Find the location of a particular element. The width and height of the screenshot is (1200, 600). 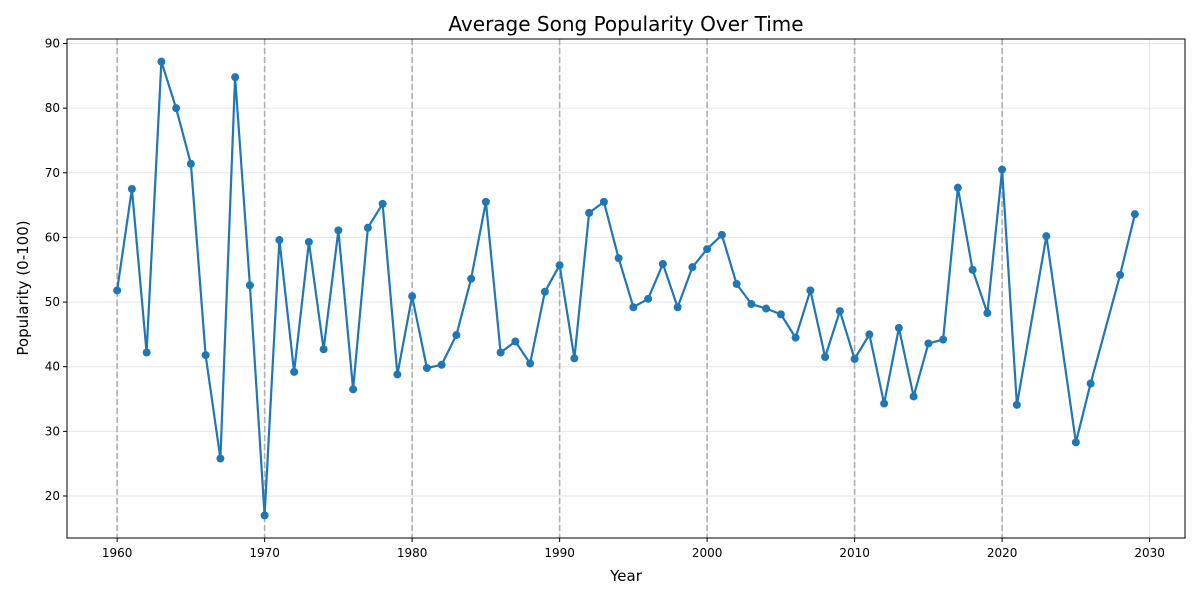

x-tick-label: 2010 is located at coordinates (854, 553).